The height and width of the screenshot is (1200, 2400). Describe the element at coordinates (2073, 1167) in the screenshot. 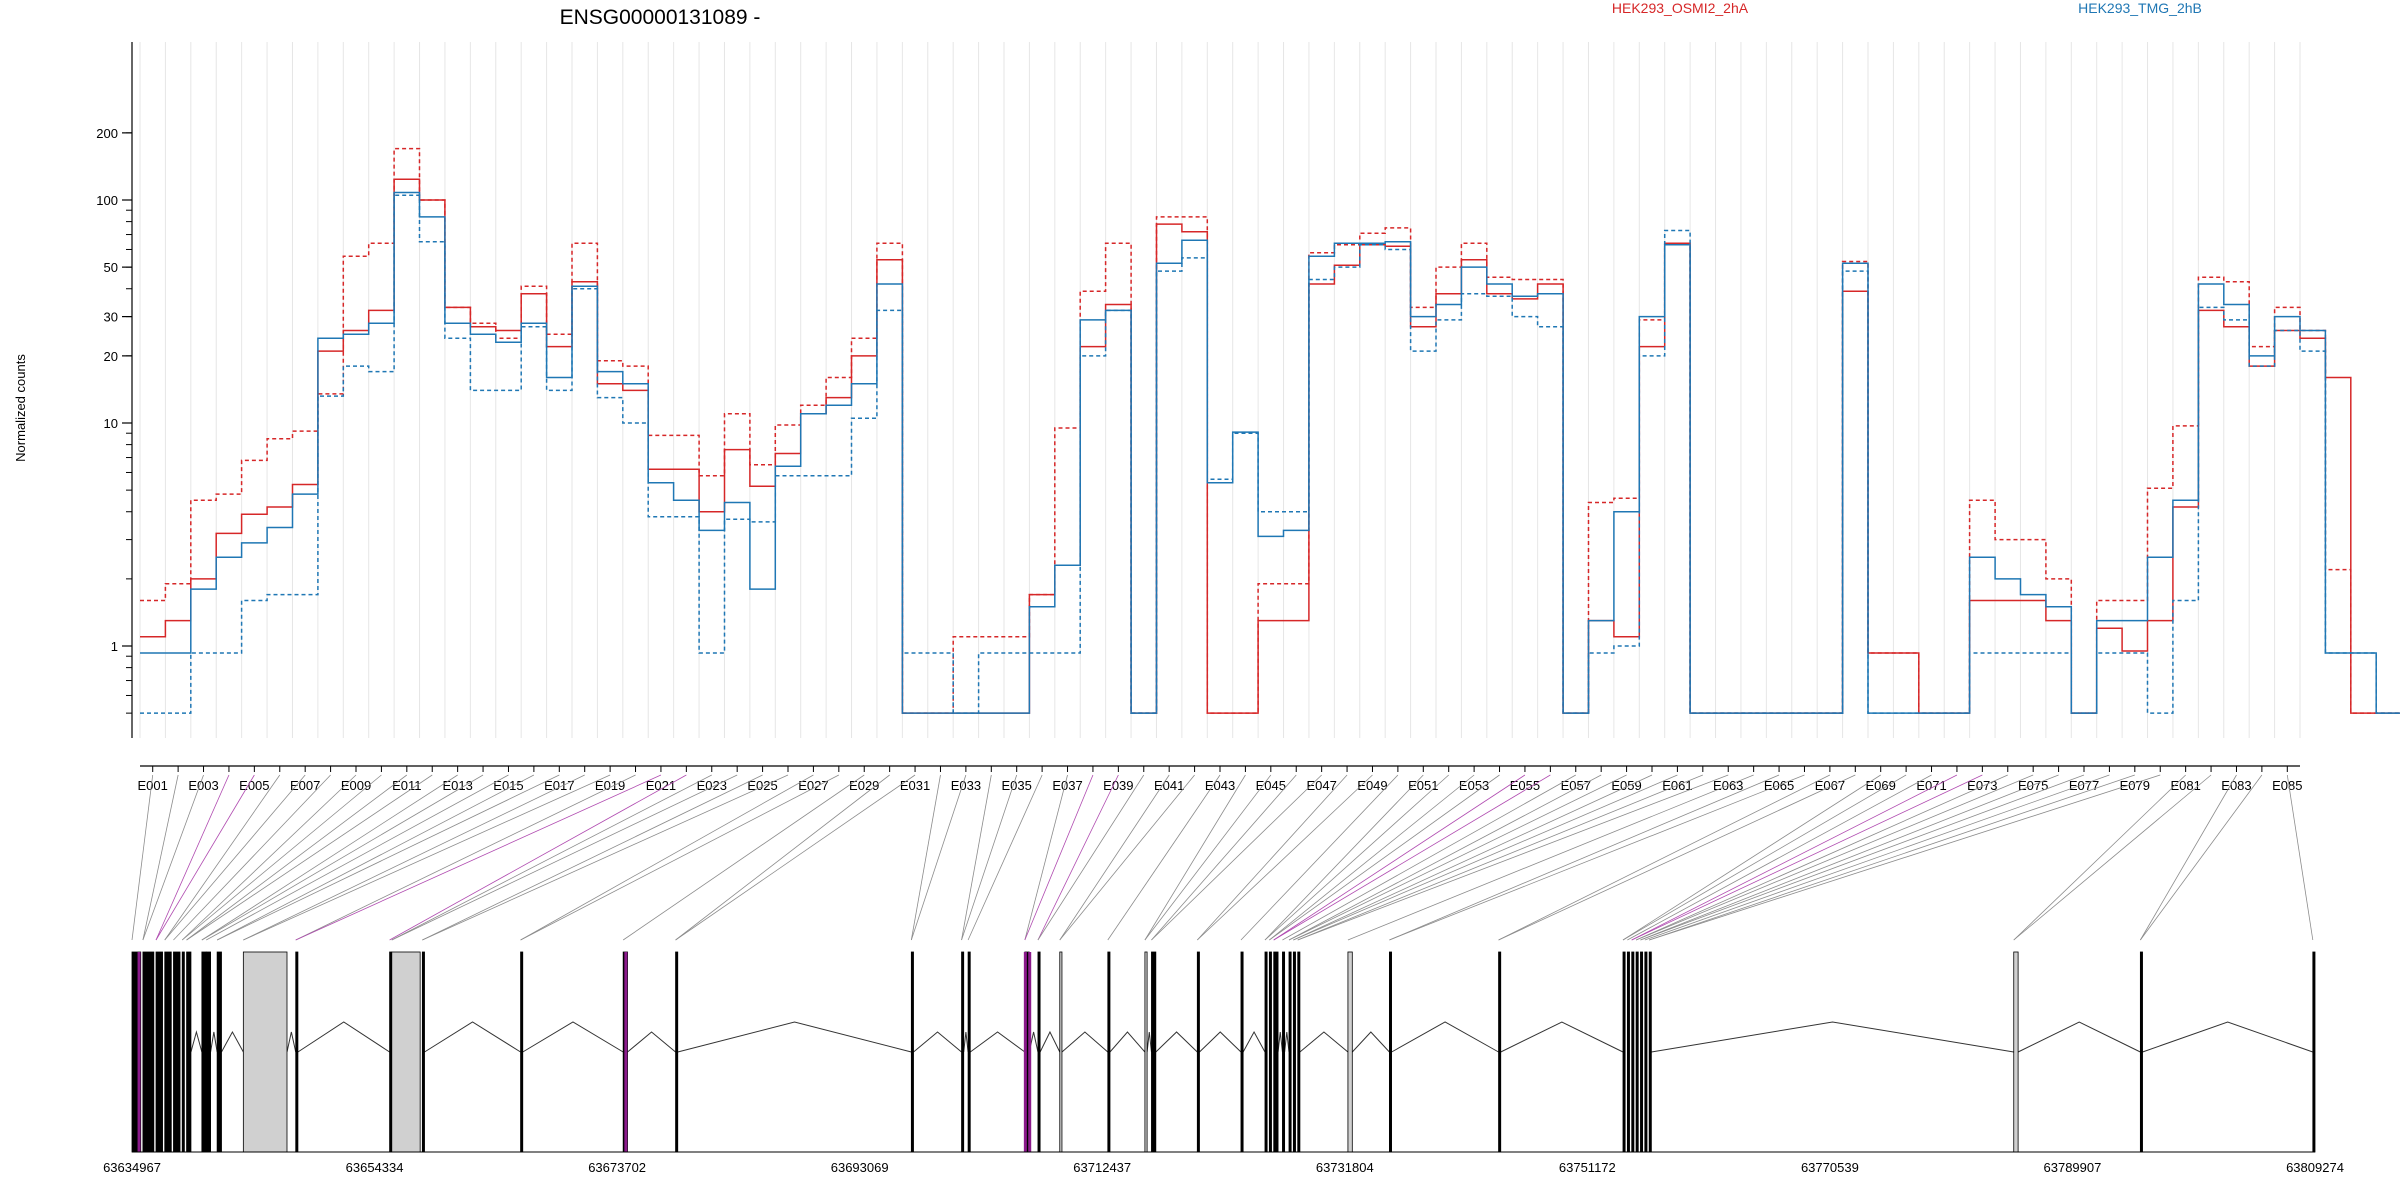

I see `coordinate-label: 63789907` at that location.